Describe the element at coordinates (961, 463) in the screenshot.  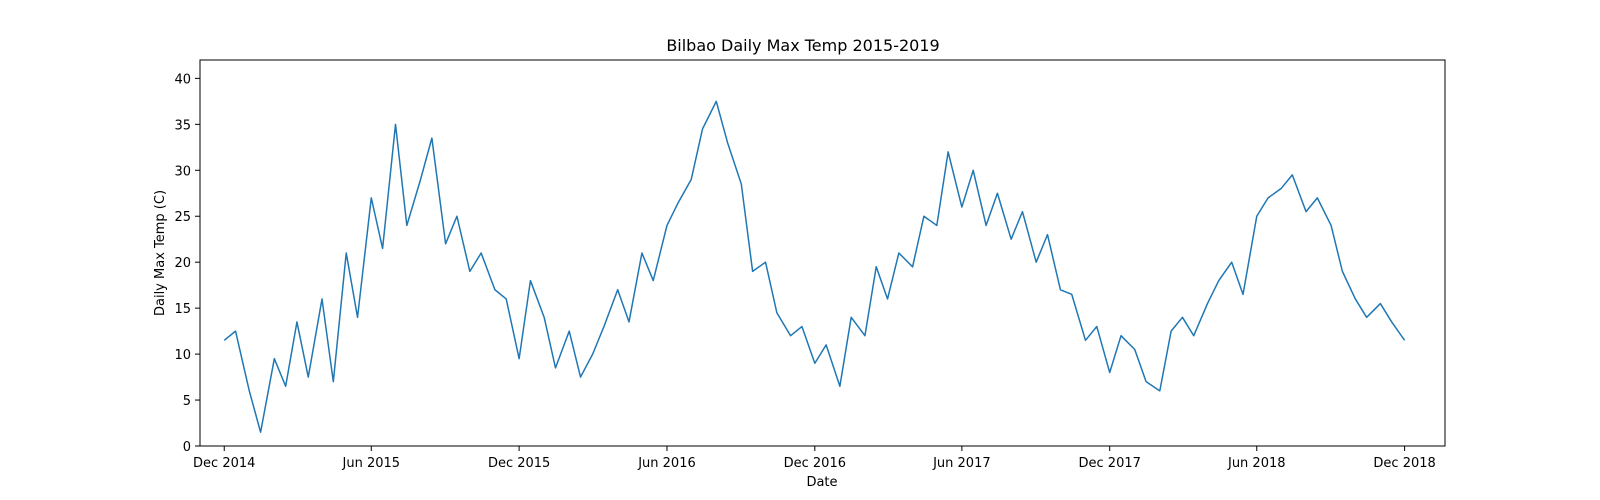
I see `x-tick-label: Jun 2017` at that location.